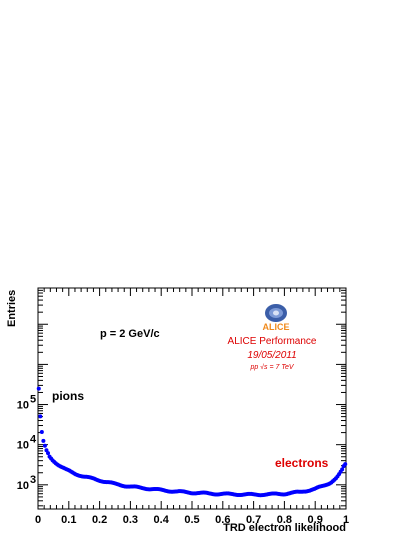  Describe the element at coordinates (222, 520) in the screenshot. I see `x-tick-label: 0.6` at that location.